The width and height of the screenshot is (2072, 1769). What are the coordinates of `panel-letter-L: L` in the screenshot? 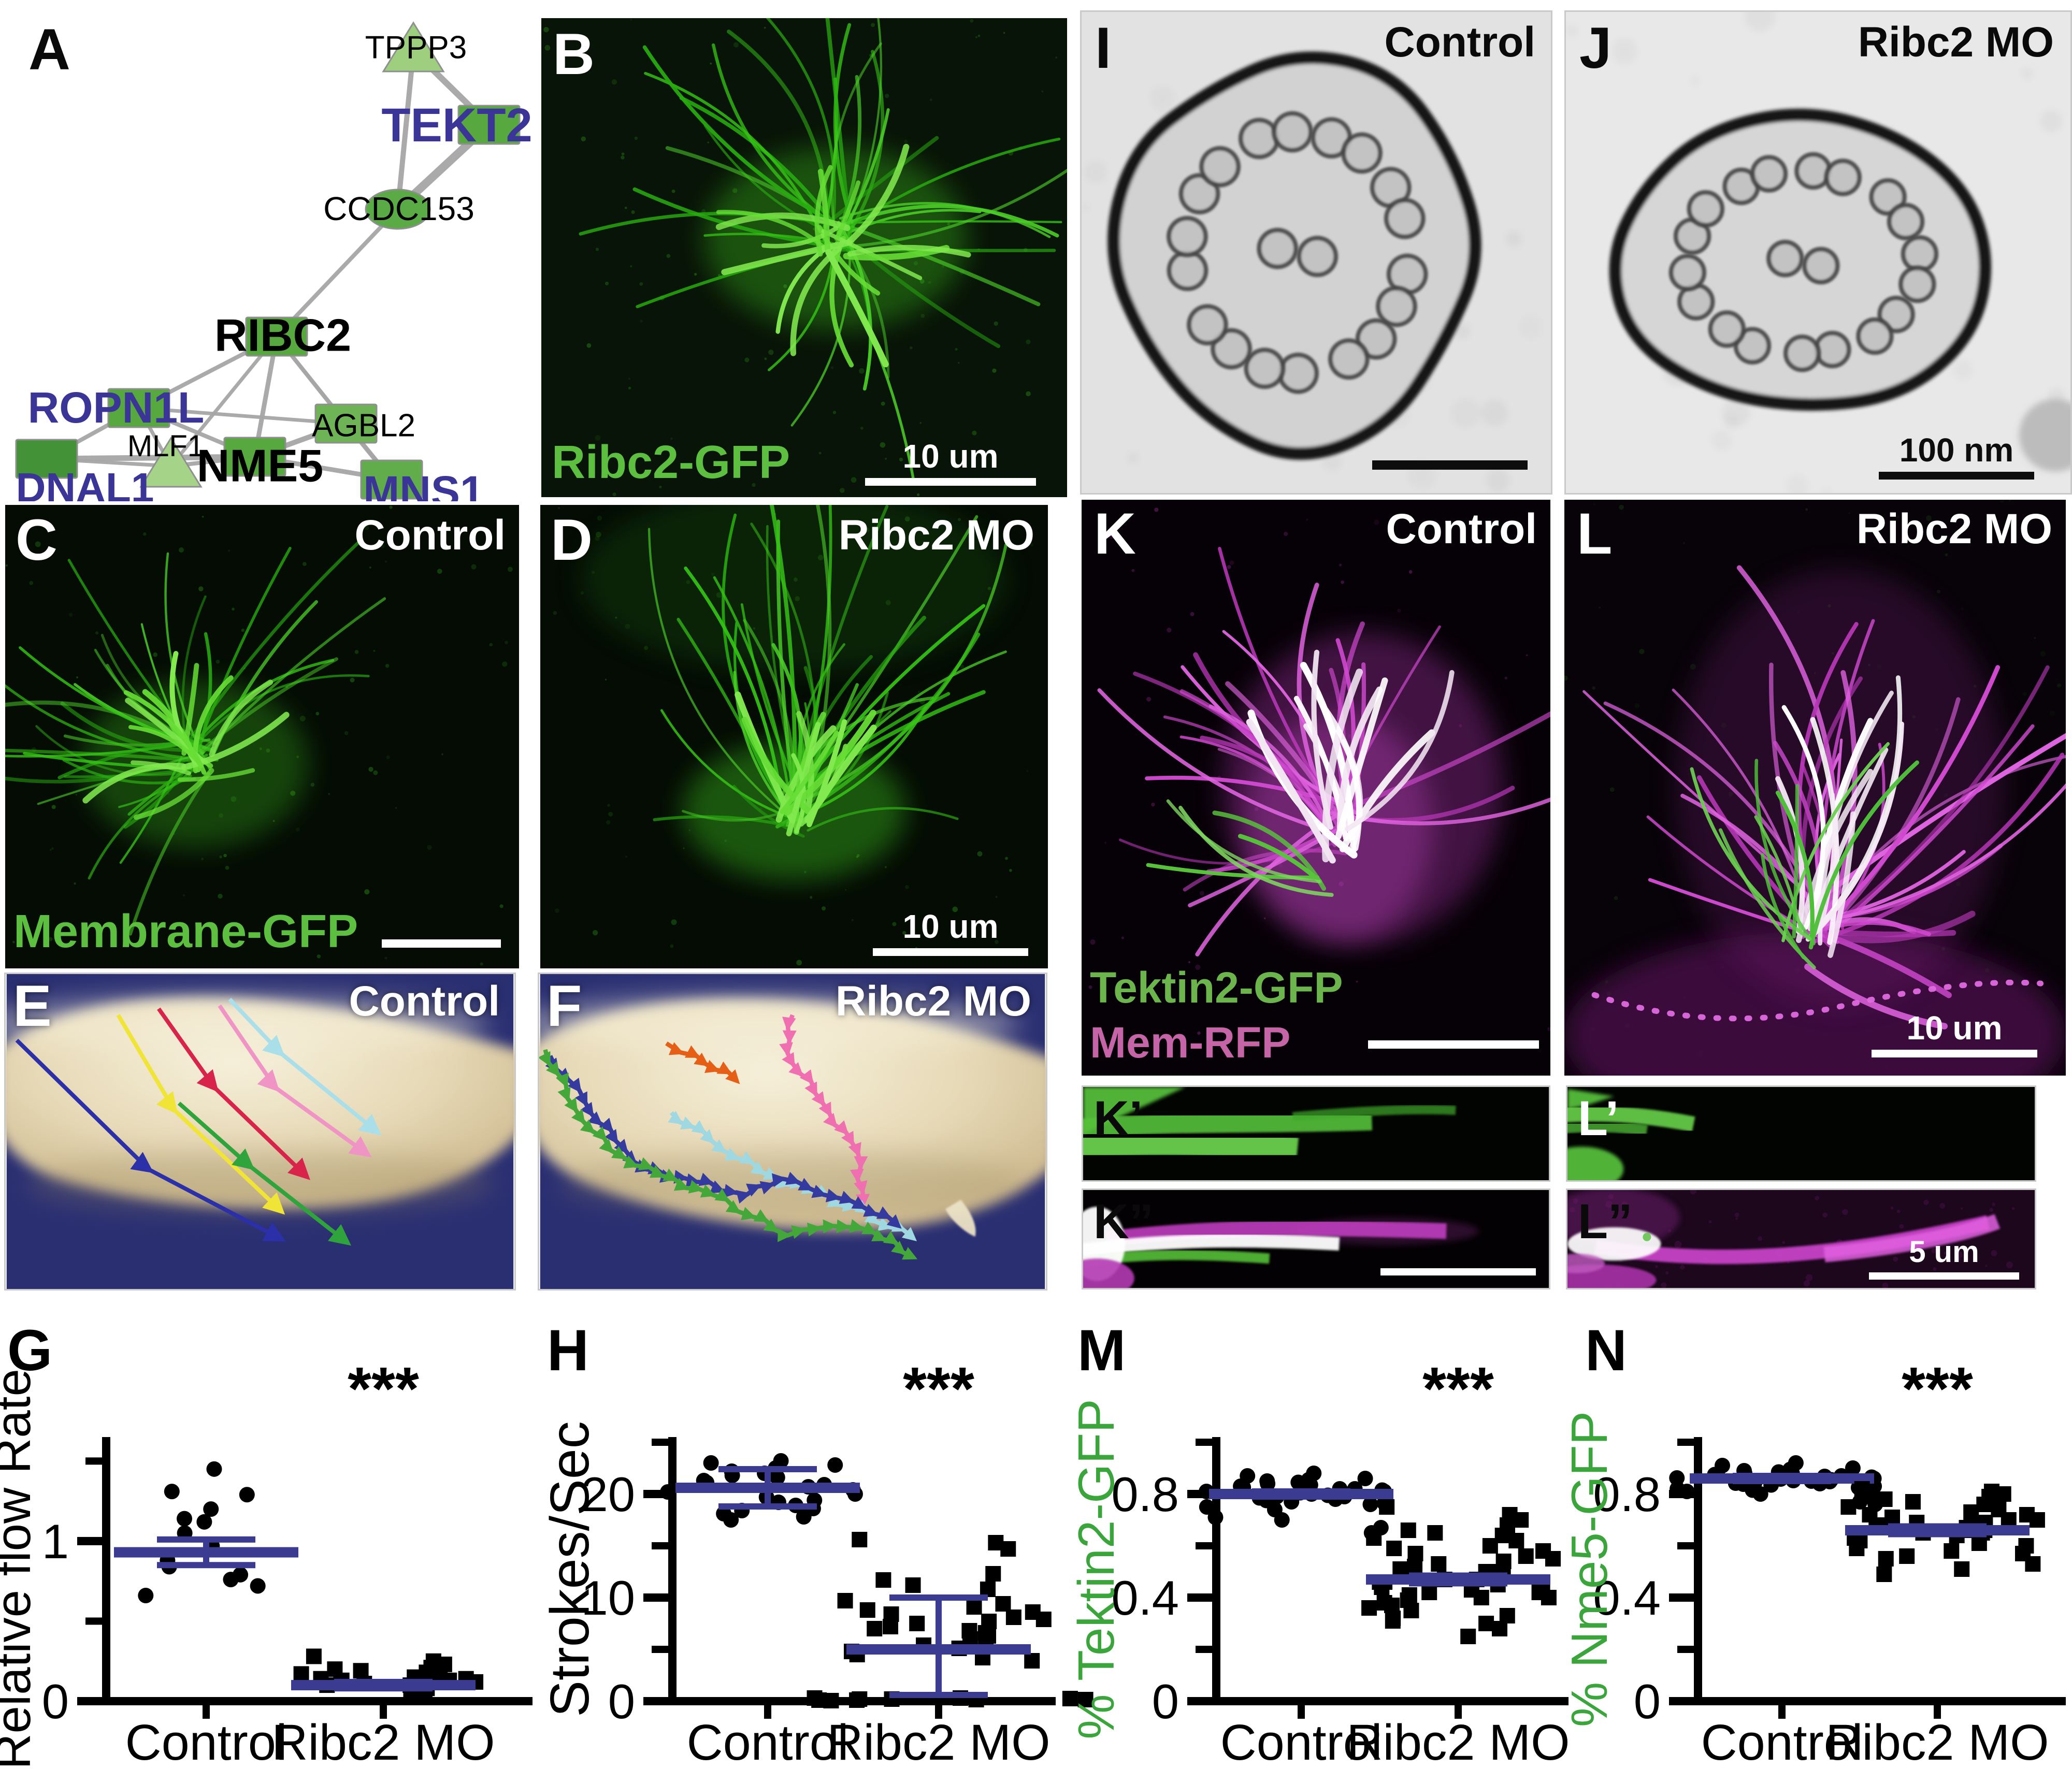 It's located at (1595, 534).